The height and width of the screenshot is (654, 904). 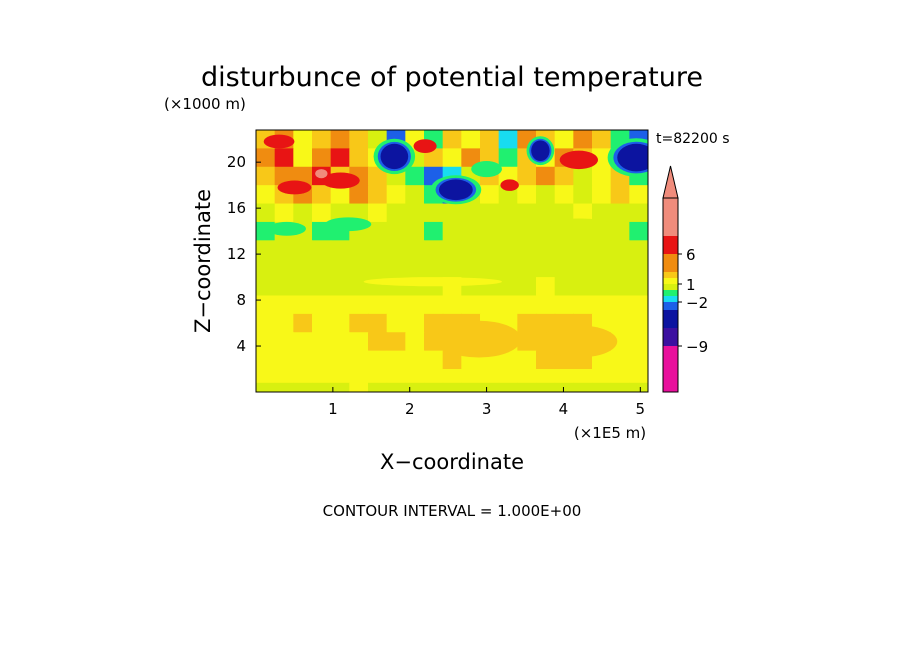 What do you see at coordinates (244, 254) in the screenshot?
I see `y-axis: 4 8 12 16 20` at bounding box center [244, 254].